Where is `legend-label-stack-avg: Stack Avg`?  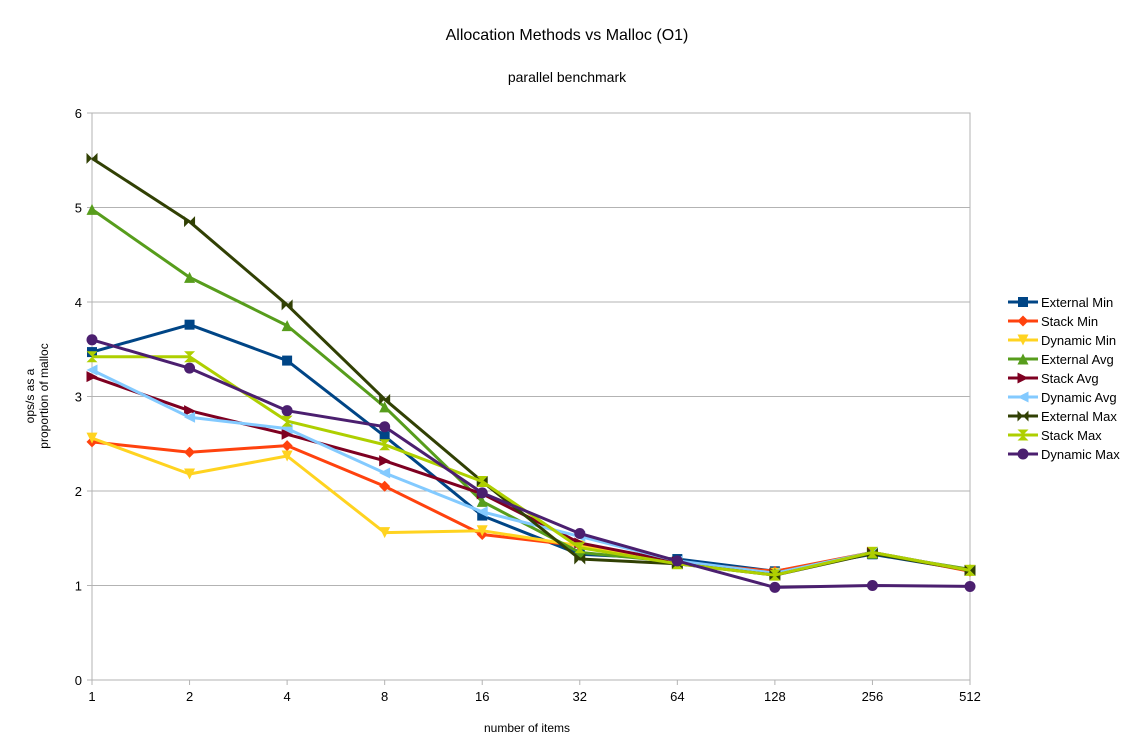 legend-label-stack-avg: Stack Avg is located at coordinates (1070, 378).